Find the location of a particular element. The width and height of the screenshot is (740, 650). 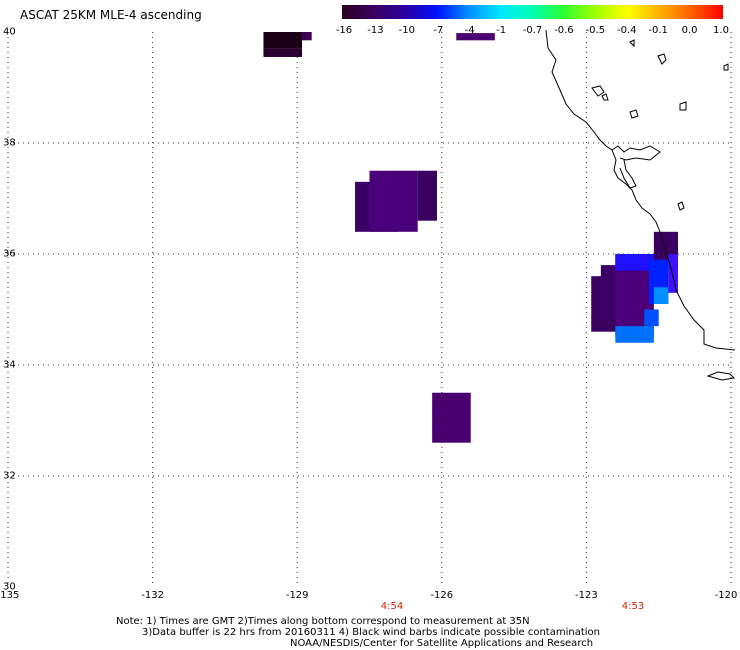

colorbar-tick-label: 1.0 is located at coordinates (721, 30).